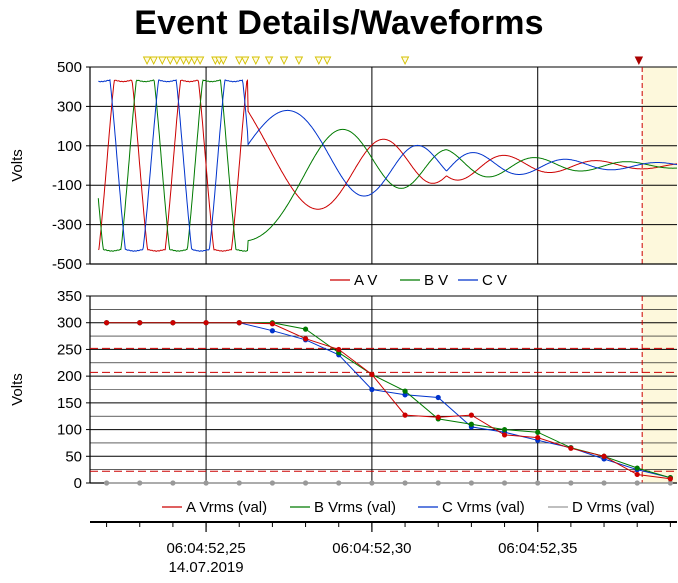 The width and height of the screenshot is (678, 583). I want to click on time-tick-label: 06:04:52,35, so click(537, 548).